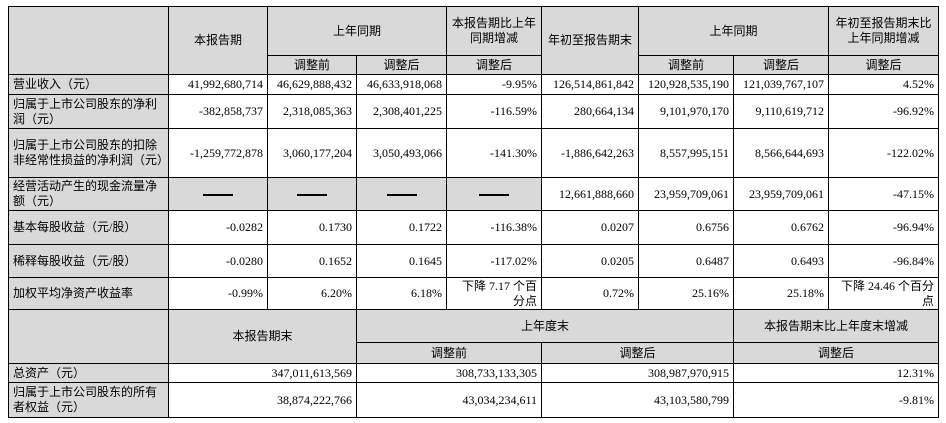 This screenshot has width=946, height=423. I want to click on value-cell: -96.94%, so click(884, 227).